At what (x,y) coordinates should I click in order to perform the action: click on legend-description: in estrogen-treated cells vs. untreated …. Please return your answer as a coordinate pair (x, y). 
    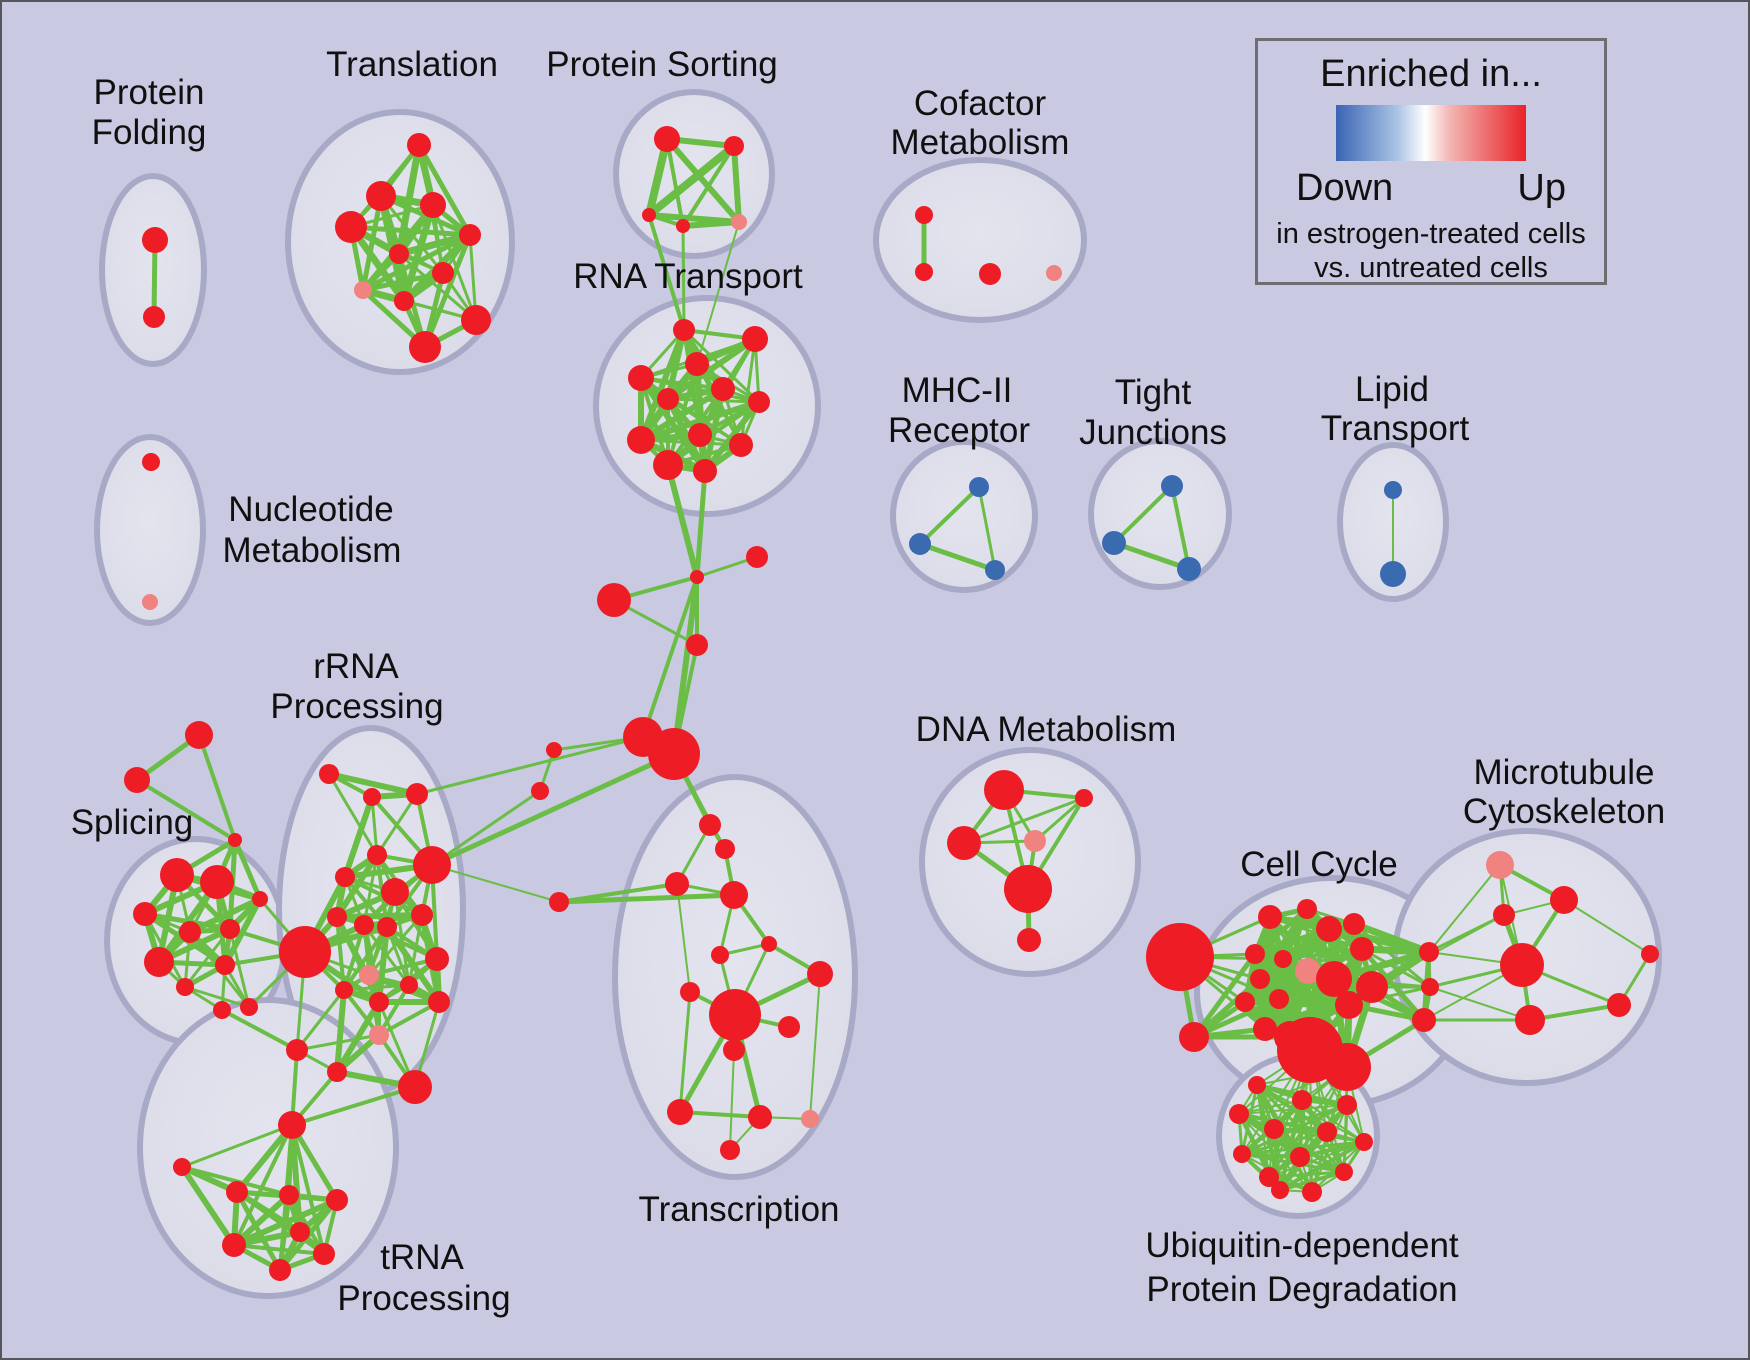
    Looking at the image, I should click on (1431, 251).